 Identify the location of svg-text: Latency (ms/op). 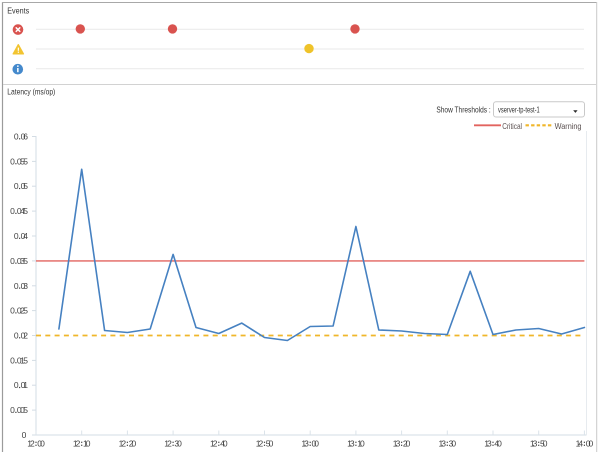
(31, 92).